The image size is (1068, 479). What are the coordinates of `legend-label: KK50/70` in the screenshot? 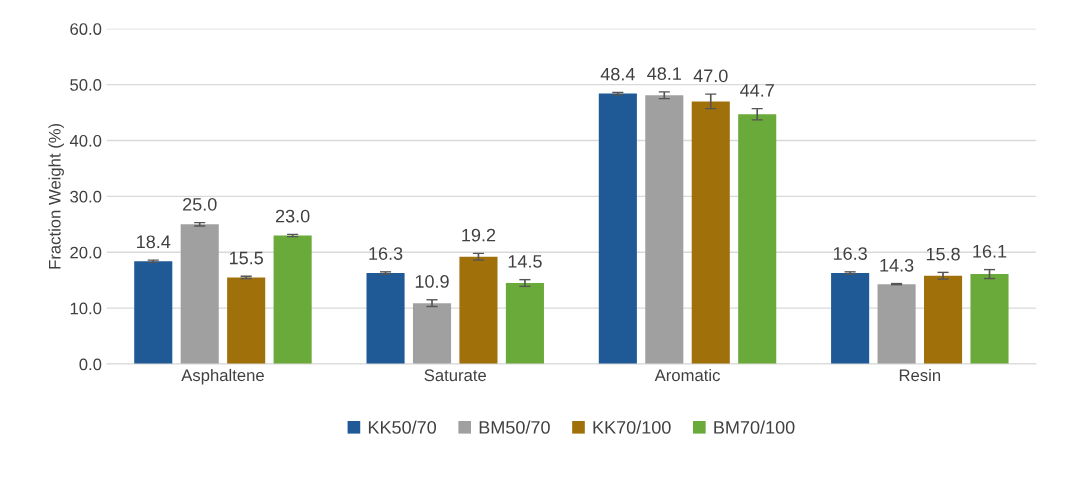 It's located at (402, 427).